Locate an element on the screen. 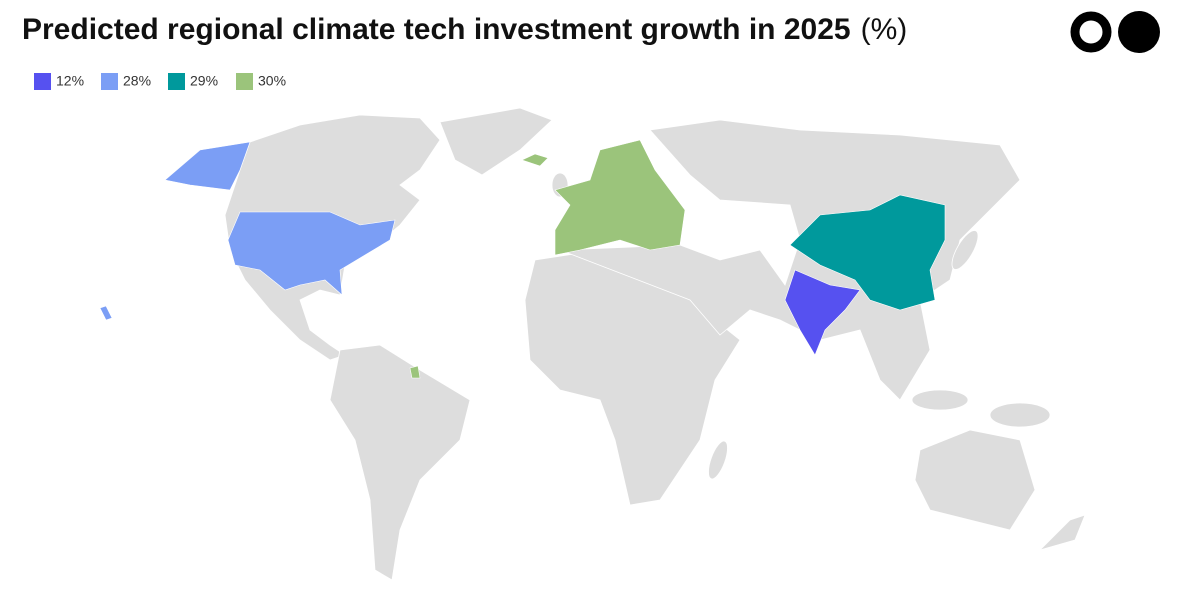 This screenshot has height=596, width=1192. indonesia is located at coordinates (940, 400).